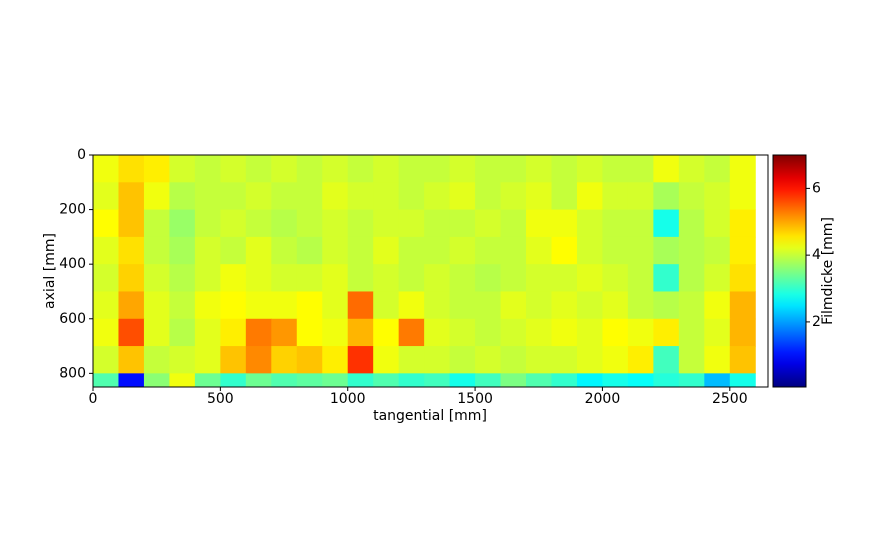  What do you see at coordinates (348, 399) in the screenshot?
I see `x-tick-label: 1000` at bounding box center [348, 399].